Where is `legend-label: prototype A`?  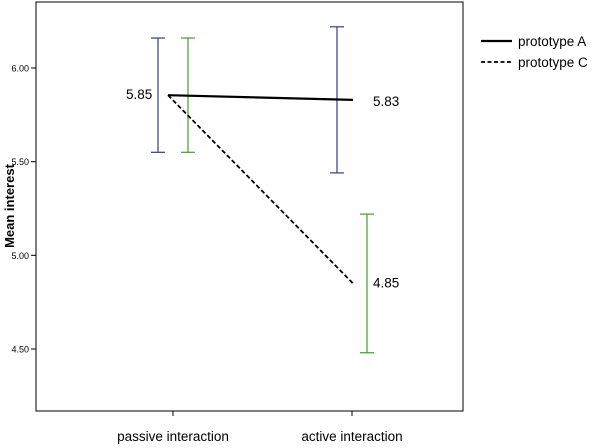 legend-label: prototype A is located at coordinates (552, 41).